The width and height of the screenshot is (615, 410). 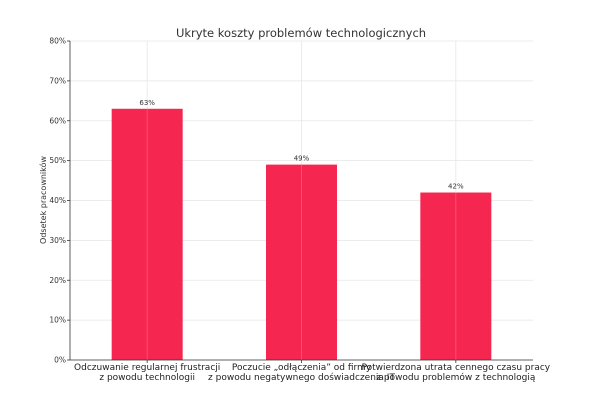 What do you see at coordinates (147, 378) in the screenshot?
I see `x-tick-label: z powodu technologii` at bounding box center [147, 378].